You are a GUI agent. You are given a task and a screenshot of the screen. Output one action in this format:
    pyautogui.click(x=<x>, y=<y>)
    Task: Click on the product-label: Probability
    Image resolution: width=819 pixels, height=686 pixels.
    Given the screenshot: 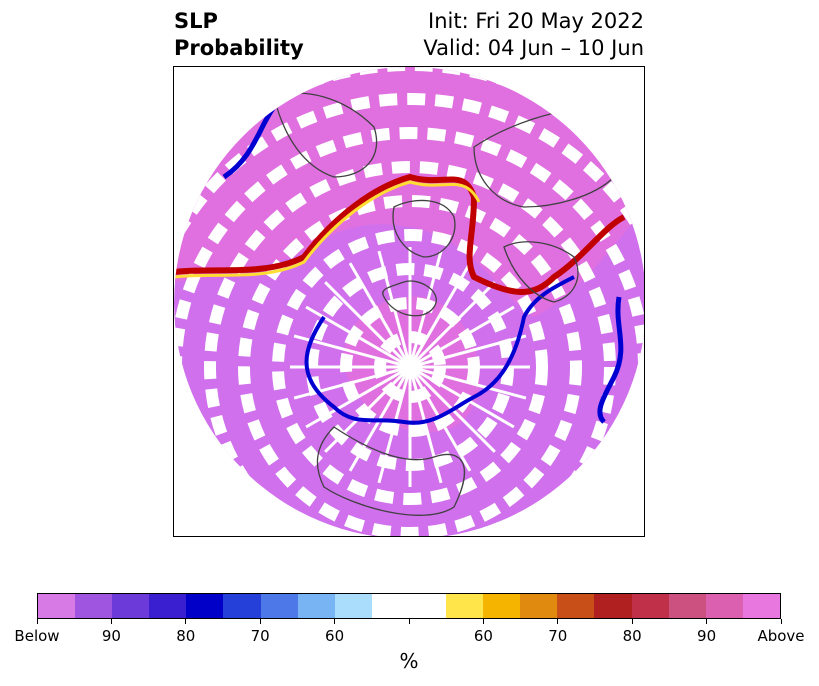 What is the action you would take?
    pyautogui.click(x=239, y=48)
    